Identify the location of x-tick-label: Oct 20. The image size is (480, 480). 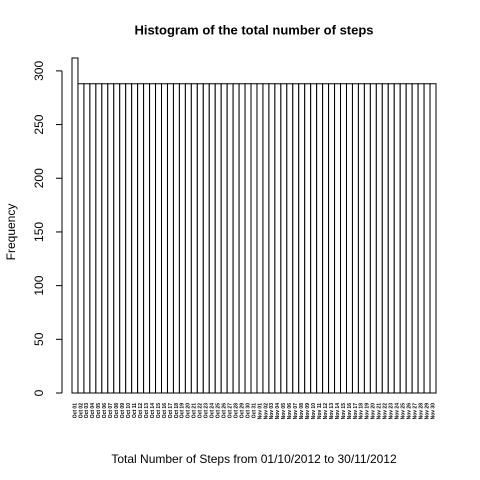
(189, 411).